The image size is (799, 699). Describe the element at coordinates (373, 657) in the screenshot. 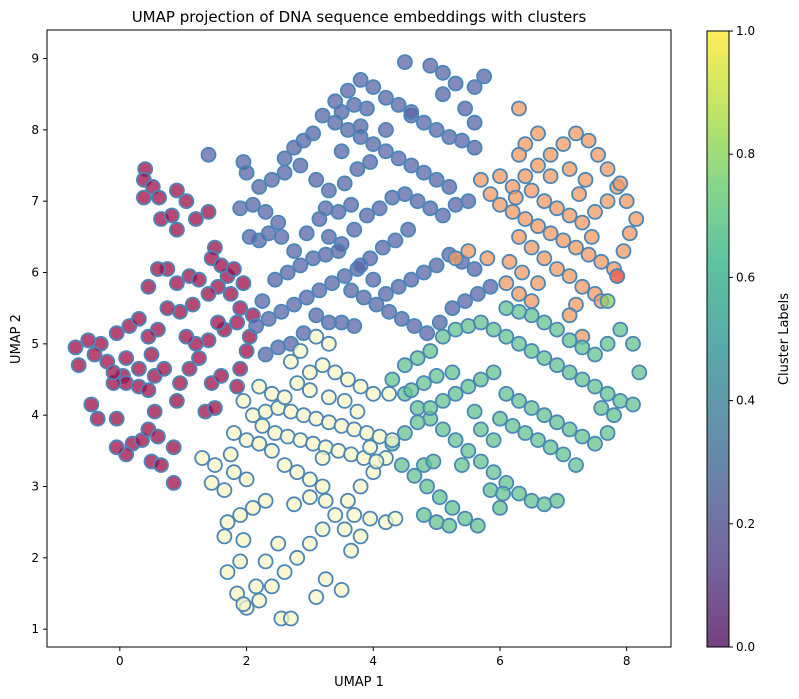

I see `x-axis-ticks: 0 2 4 6 8` at that location.